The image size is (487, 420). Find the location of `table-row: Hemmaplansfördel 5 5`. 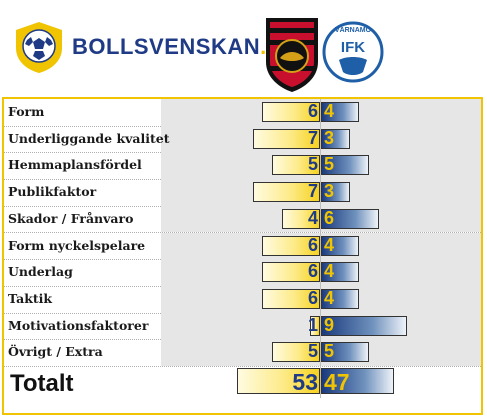

table-row: Hemmaplansfördel 5 5 is located at coordinates (242, 166).